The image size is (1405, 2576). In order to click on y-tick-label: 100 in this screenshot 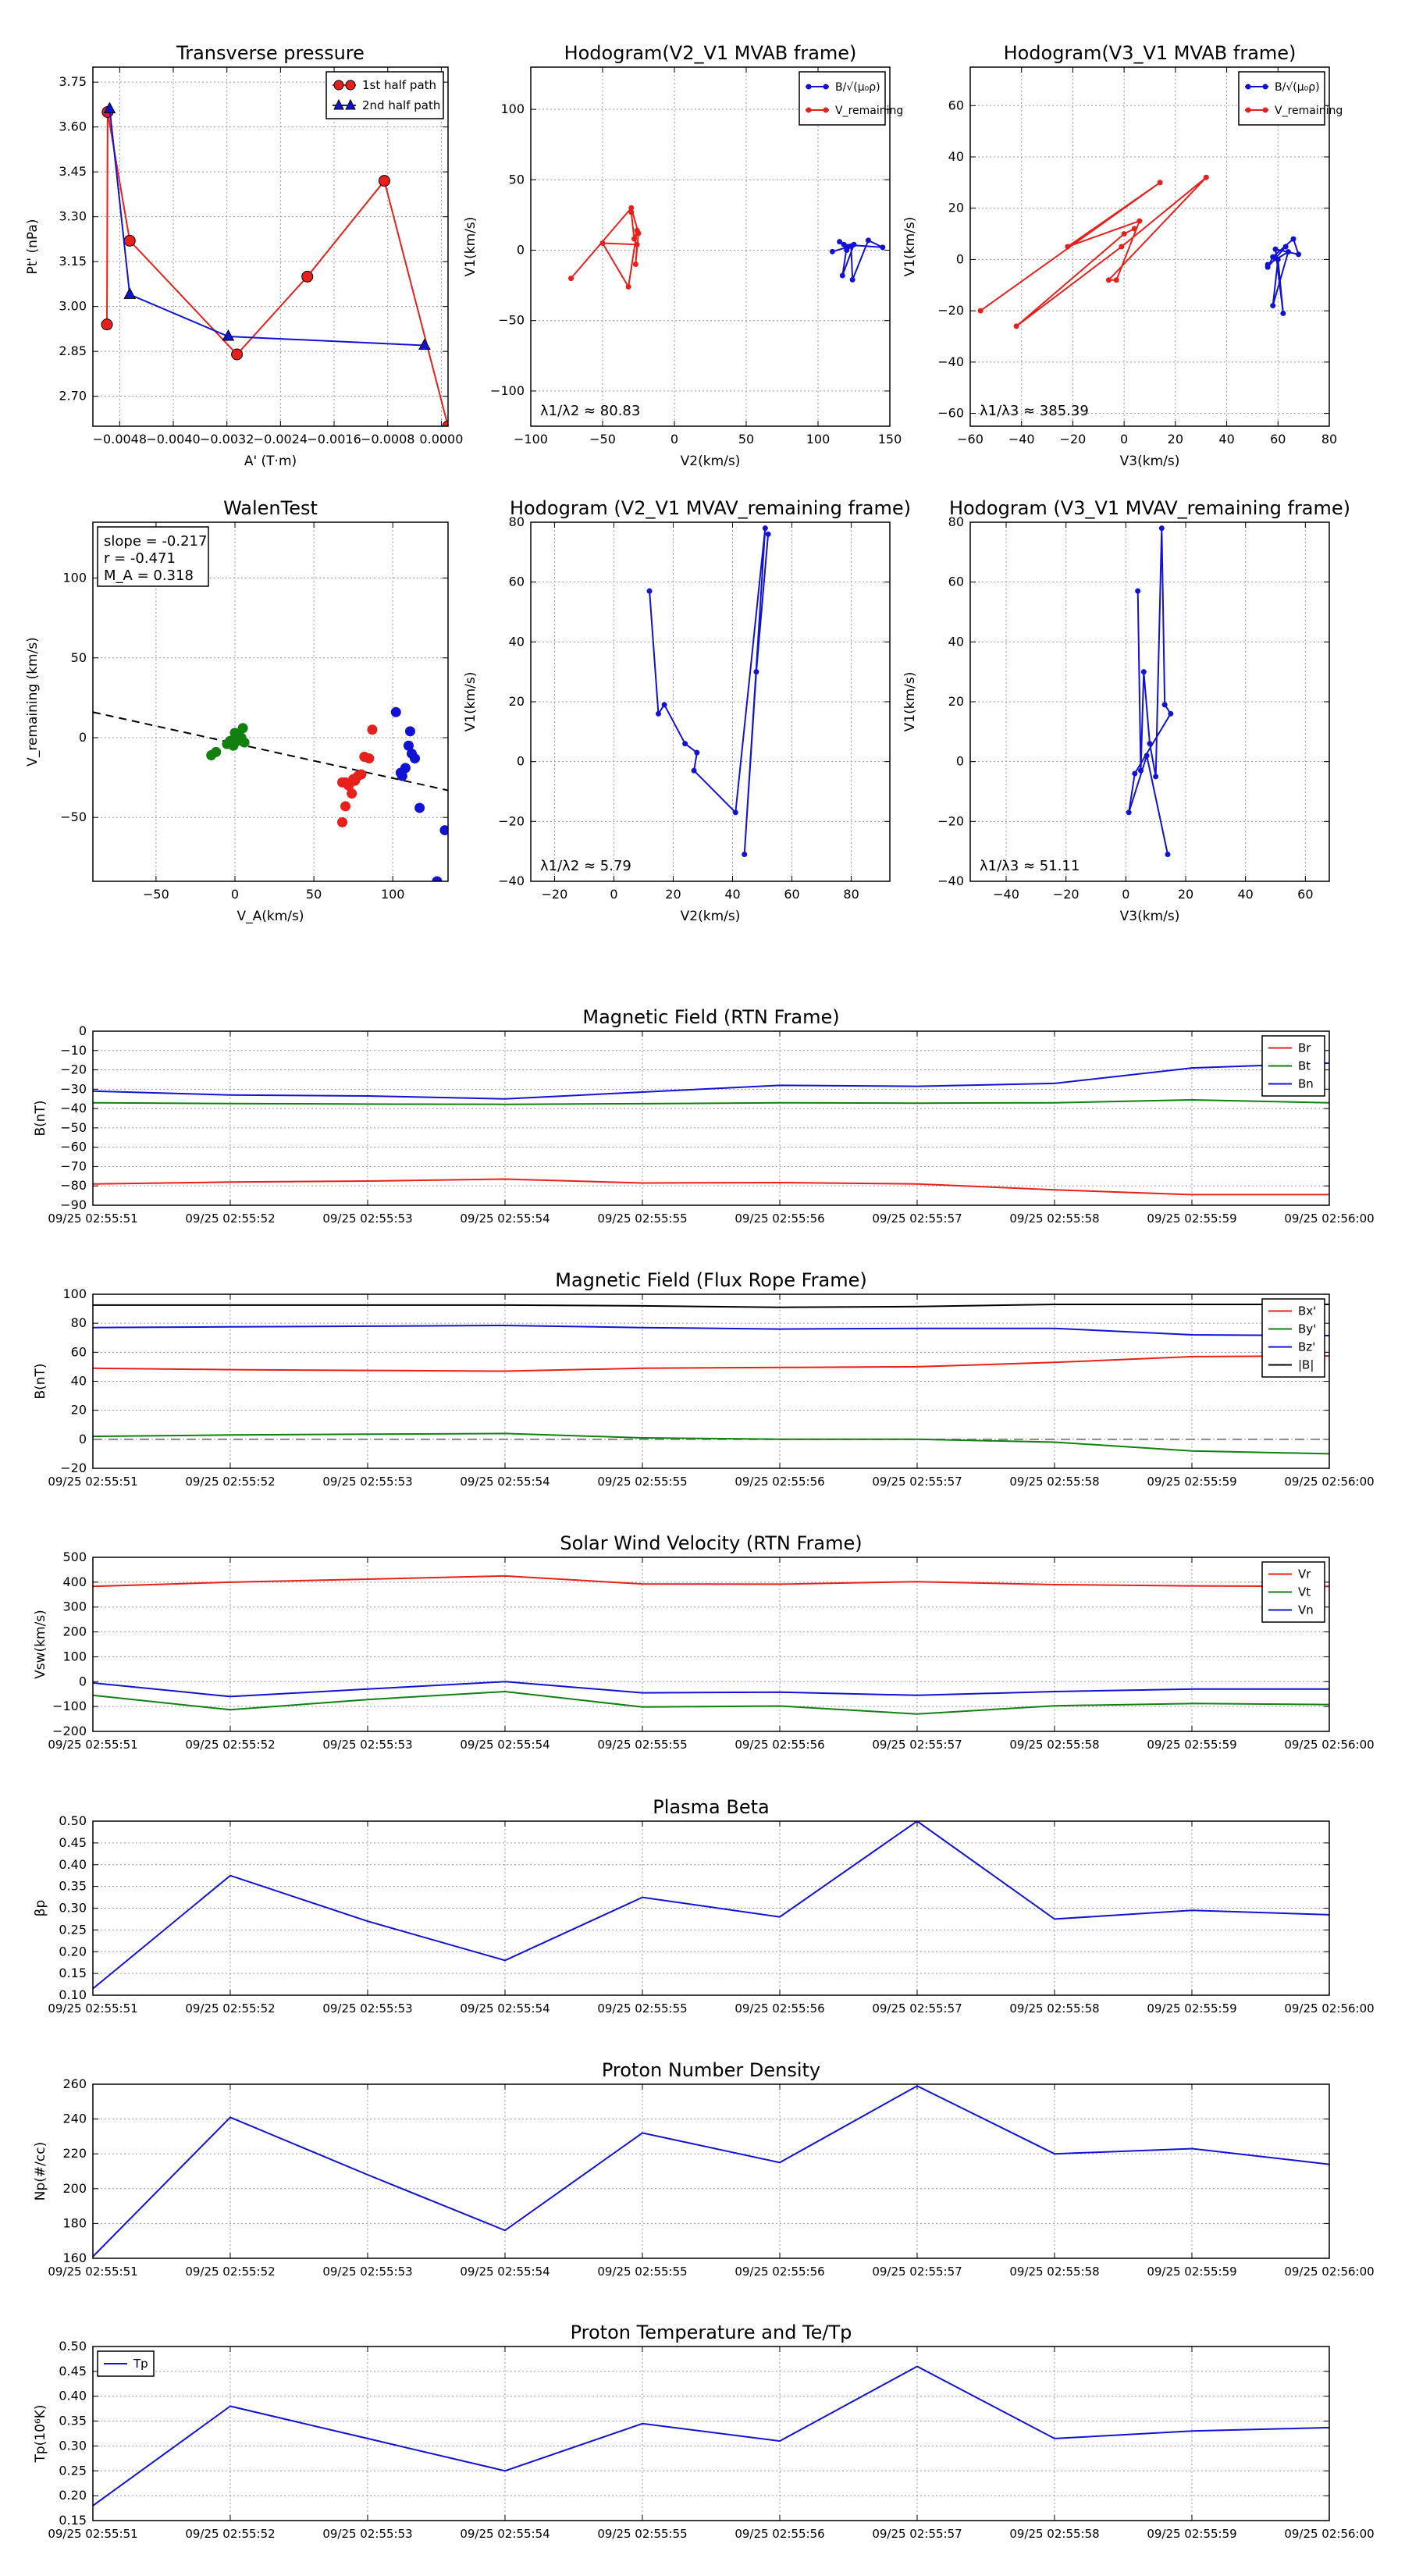, I will do `click(74, 1293)`.